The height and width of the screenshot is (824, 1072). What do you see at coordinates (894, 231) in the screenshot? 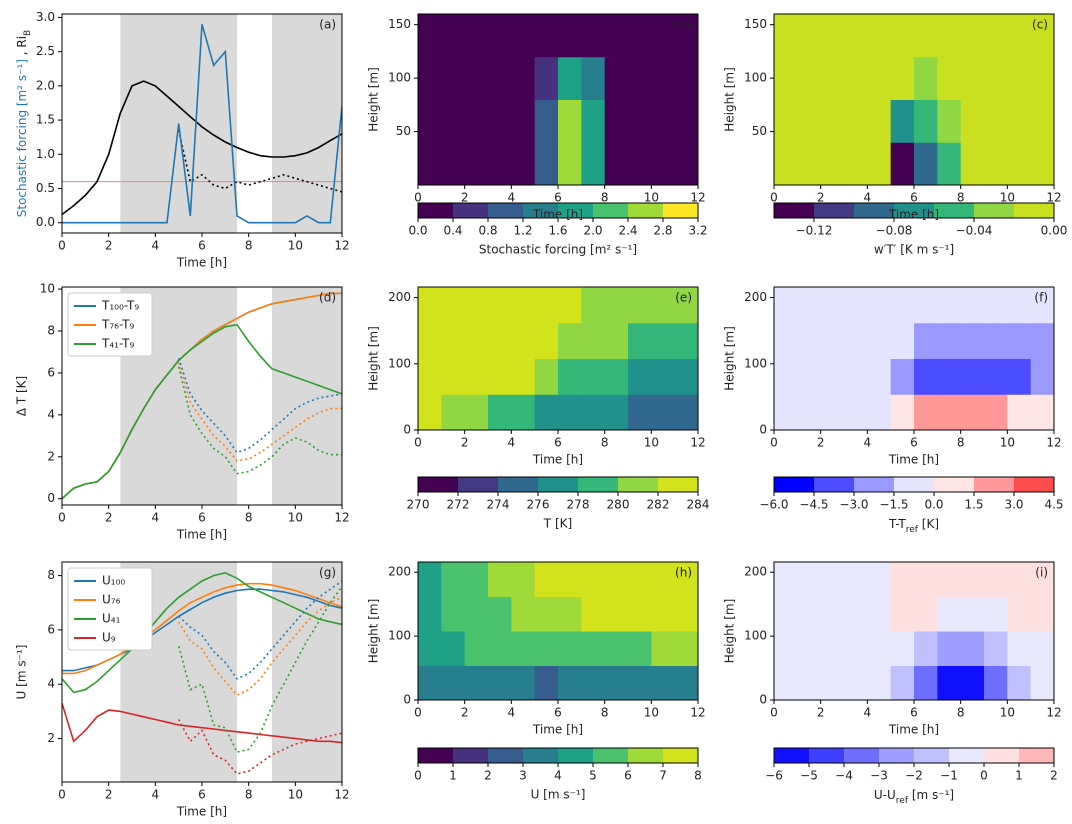
I see `colorbar-tick-label: −0.08` at bounding box center [894, 231].